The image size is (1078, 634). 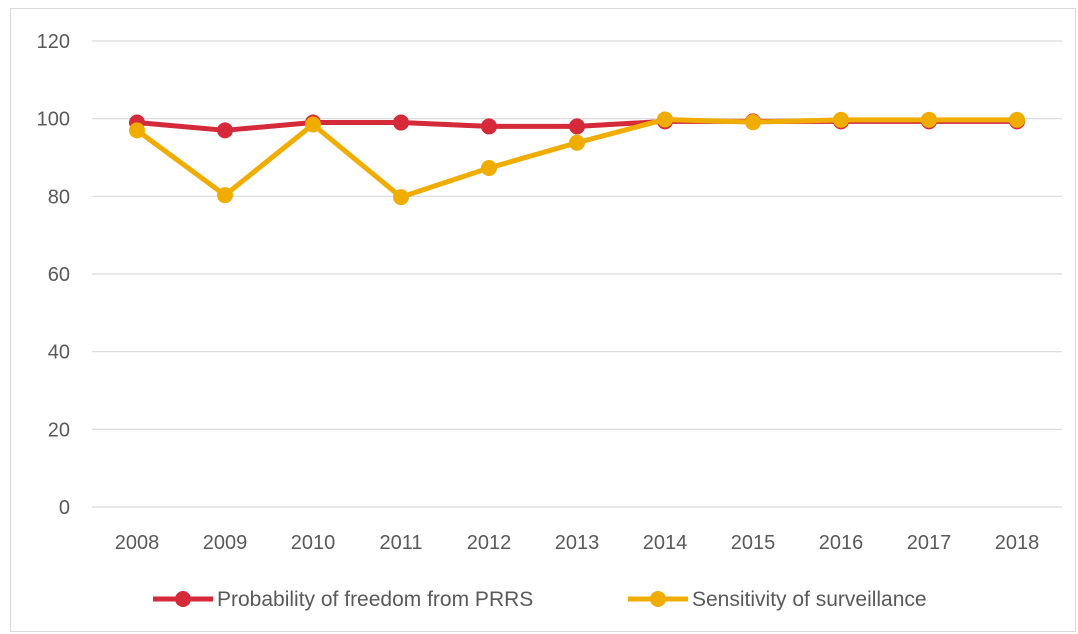 I want to click on y-tick-label: 0, so click(x=64, y=508).